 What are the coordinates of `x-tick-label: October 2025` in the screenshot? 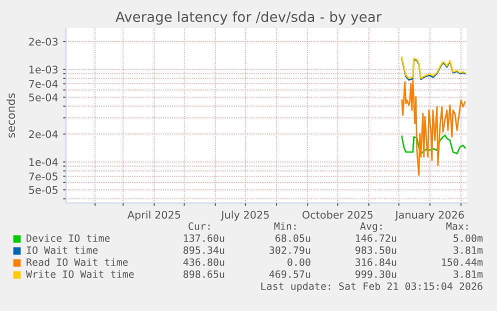 It's located at (337, 214).